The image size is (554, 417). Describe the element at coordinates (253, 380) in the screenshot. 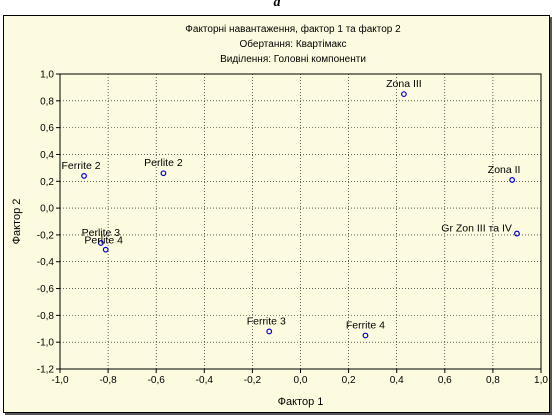

I see `x-tick-label: -0,2` at that location.